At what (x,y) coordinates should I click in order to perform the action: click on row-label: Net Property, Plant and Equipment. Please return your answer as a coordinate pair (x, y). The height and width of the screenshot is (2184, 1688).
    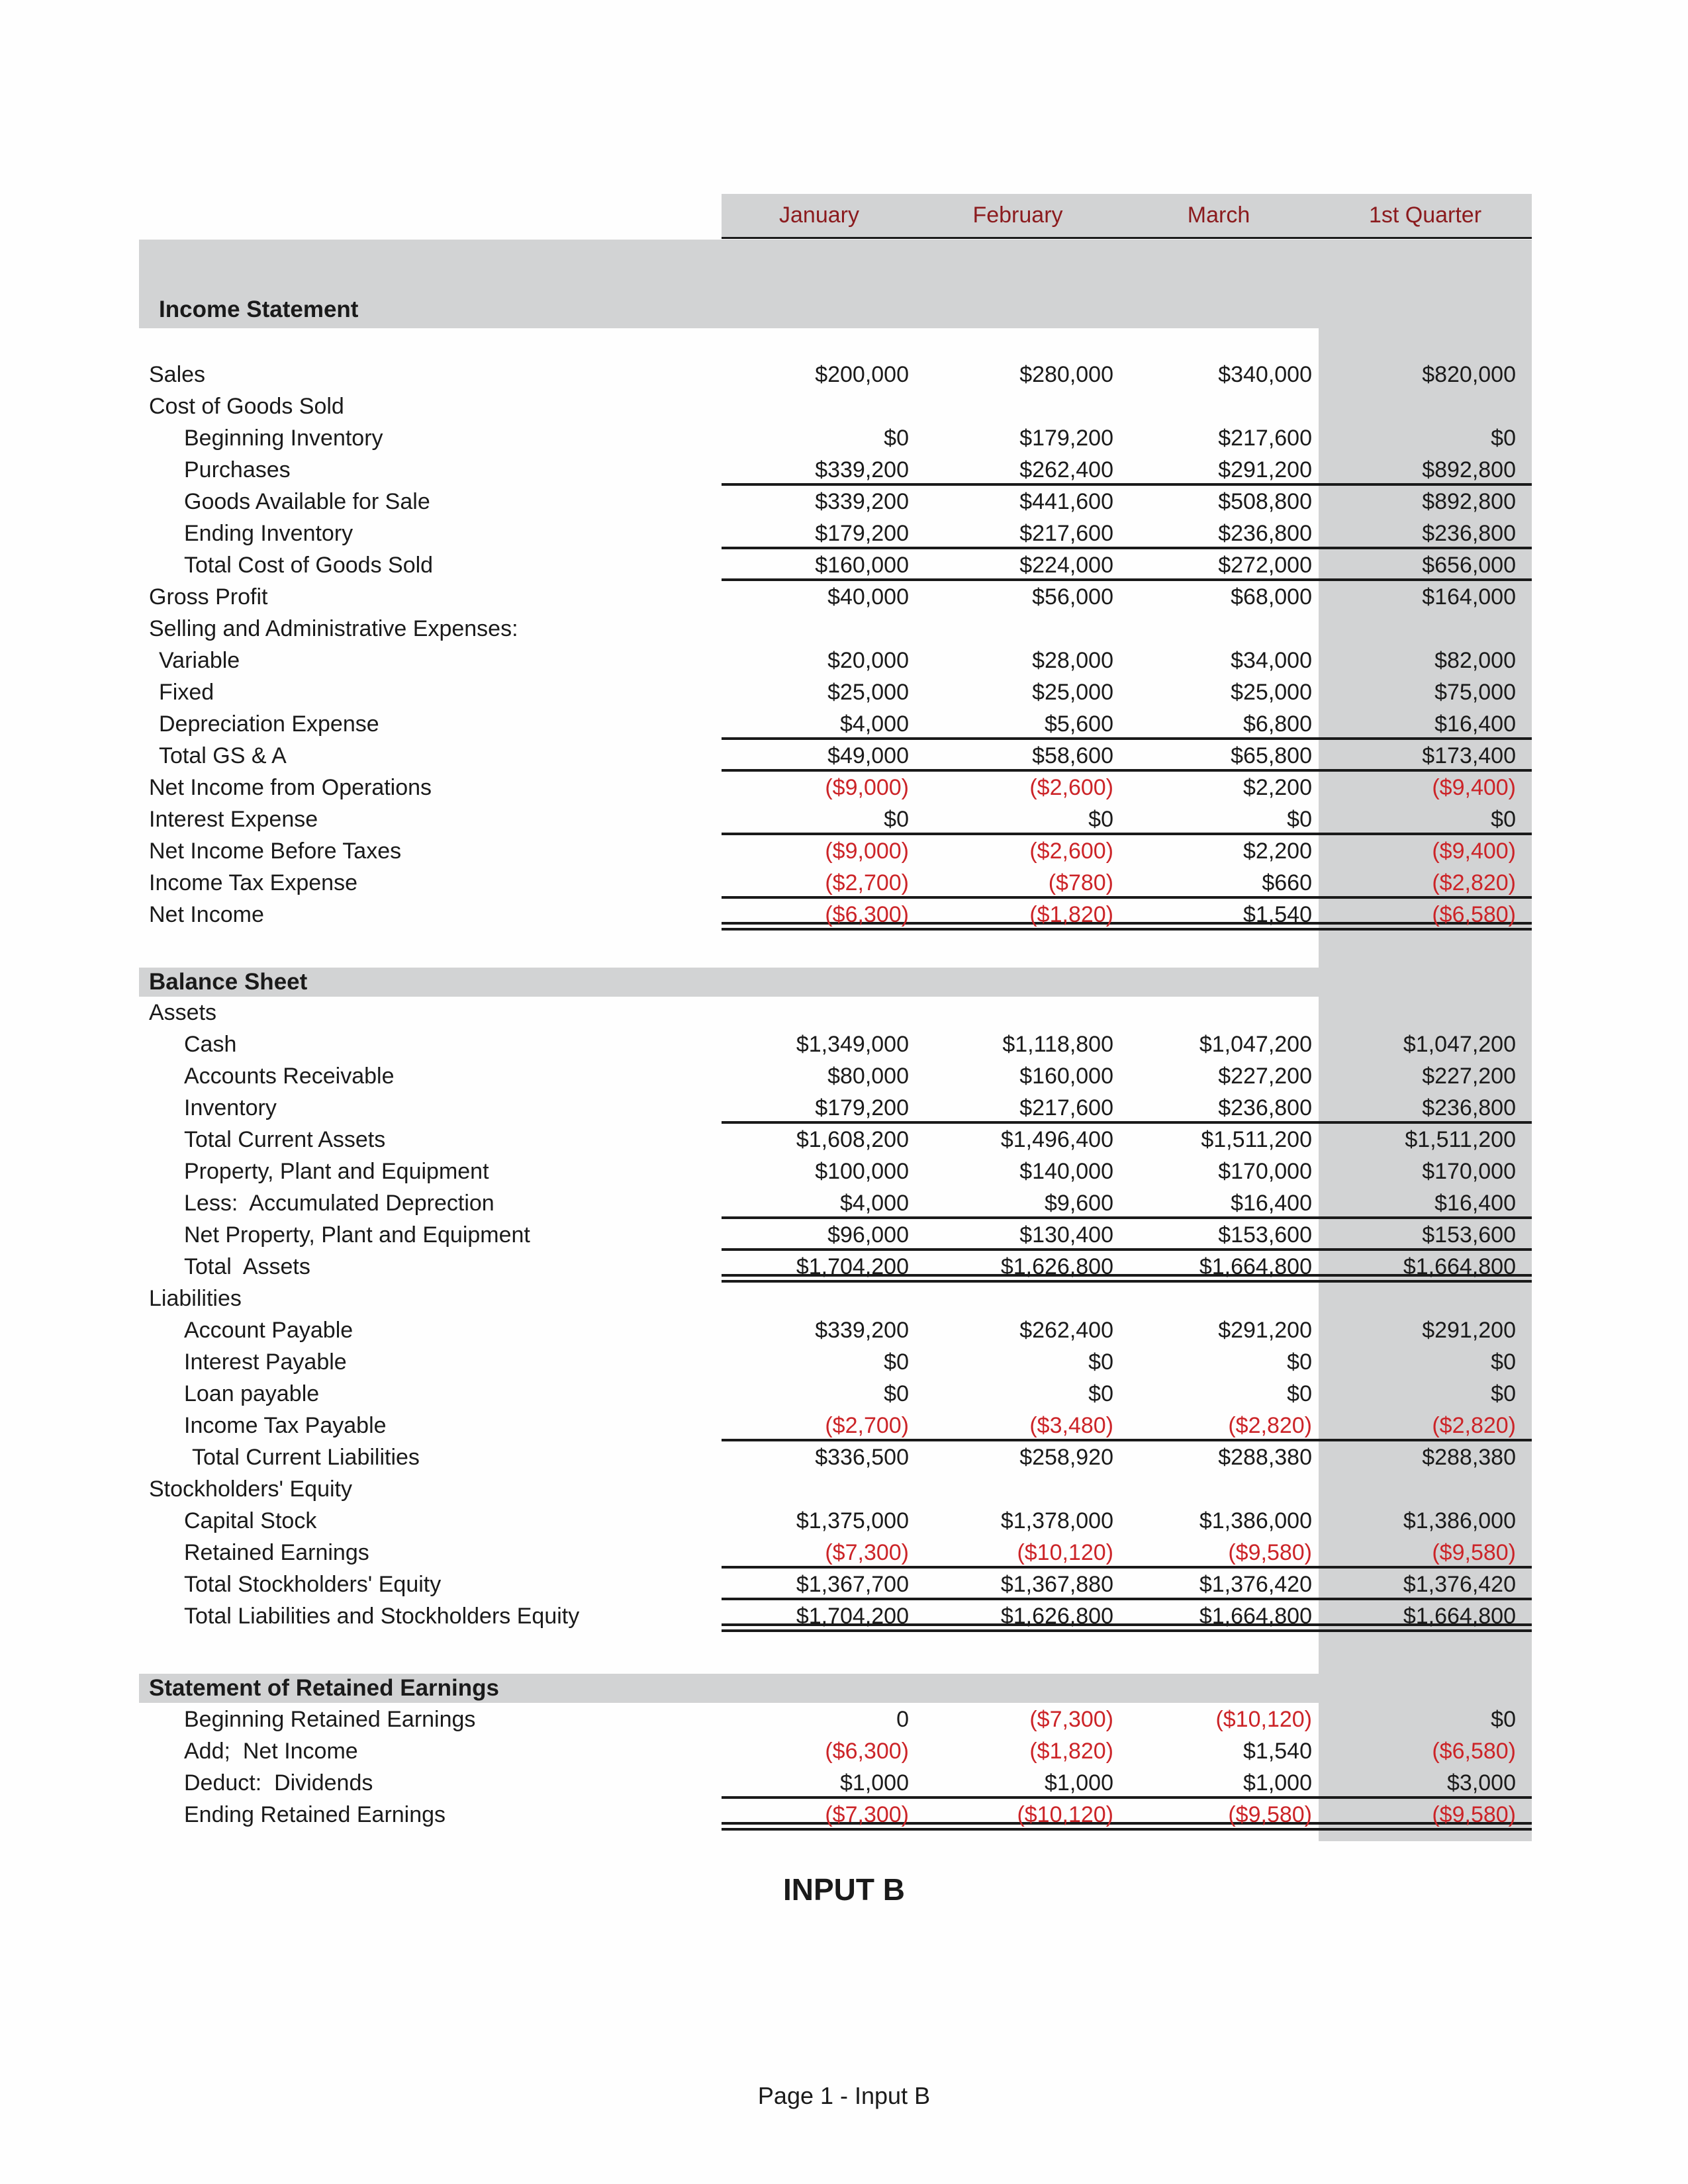
    Looking at the image, I should click on (357, 1235).